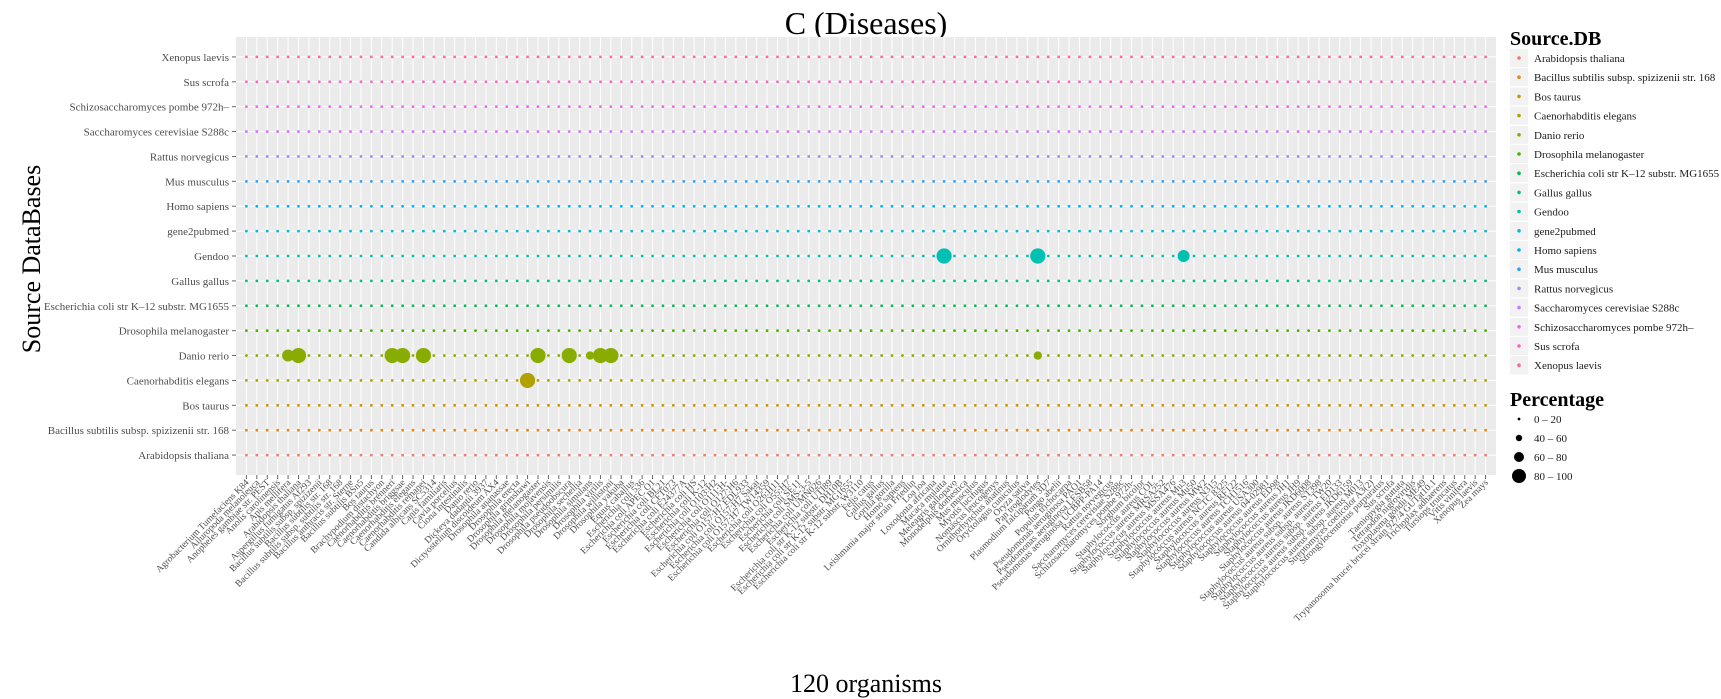 Image resolution: width=1721 pixels, height=699 pixels. Describe the element at coordinates (1585, 117) in the screenshot. I see `legend-entry-label: Caenorhabditis elegans` at that location.